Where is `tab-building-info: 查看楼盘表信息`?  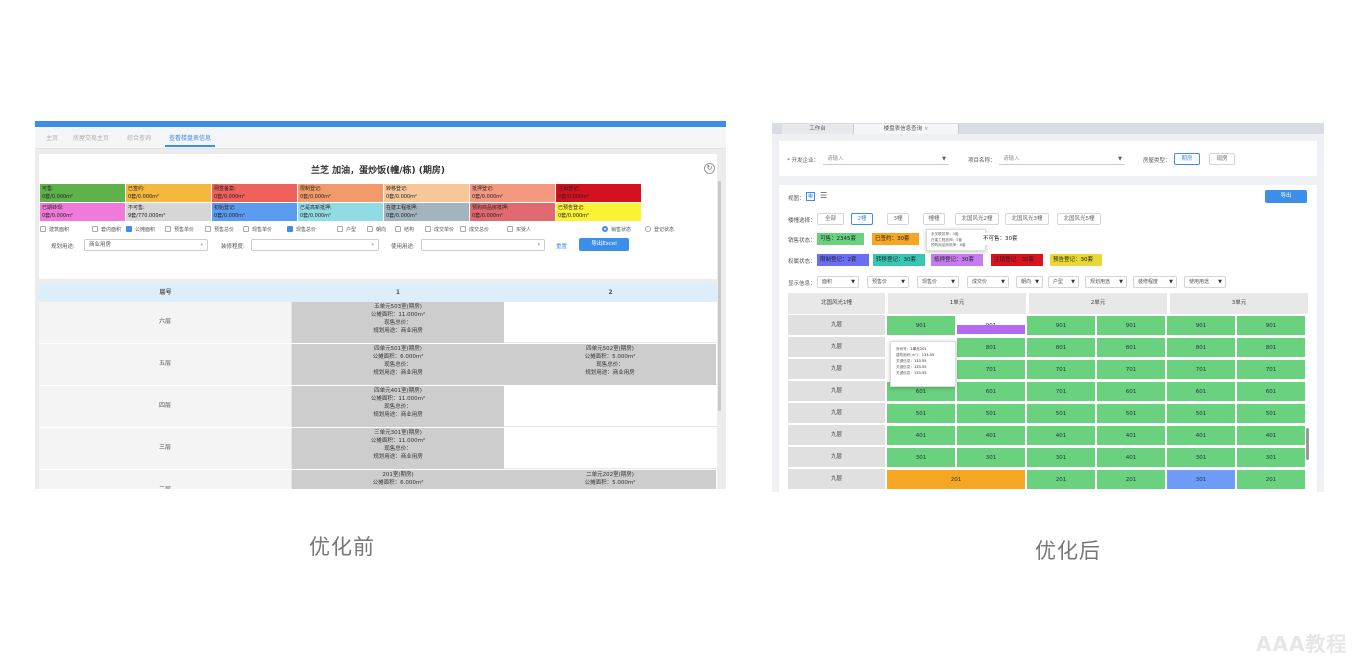
tab-building-info: 查看楼盘表信息 is located at coordinates (190, 140).